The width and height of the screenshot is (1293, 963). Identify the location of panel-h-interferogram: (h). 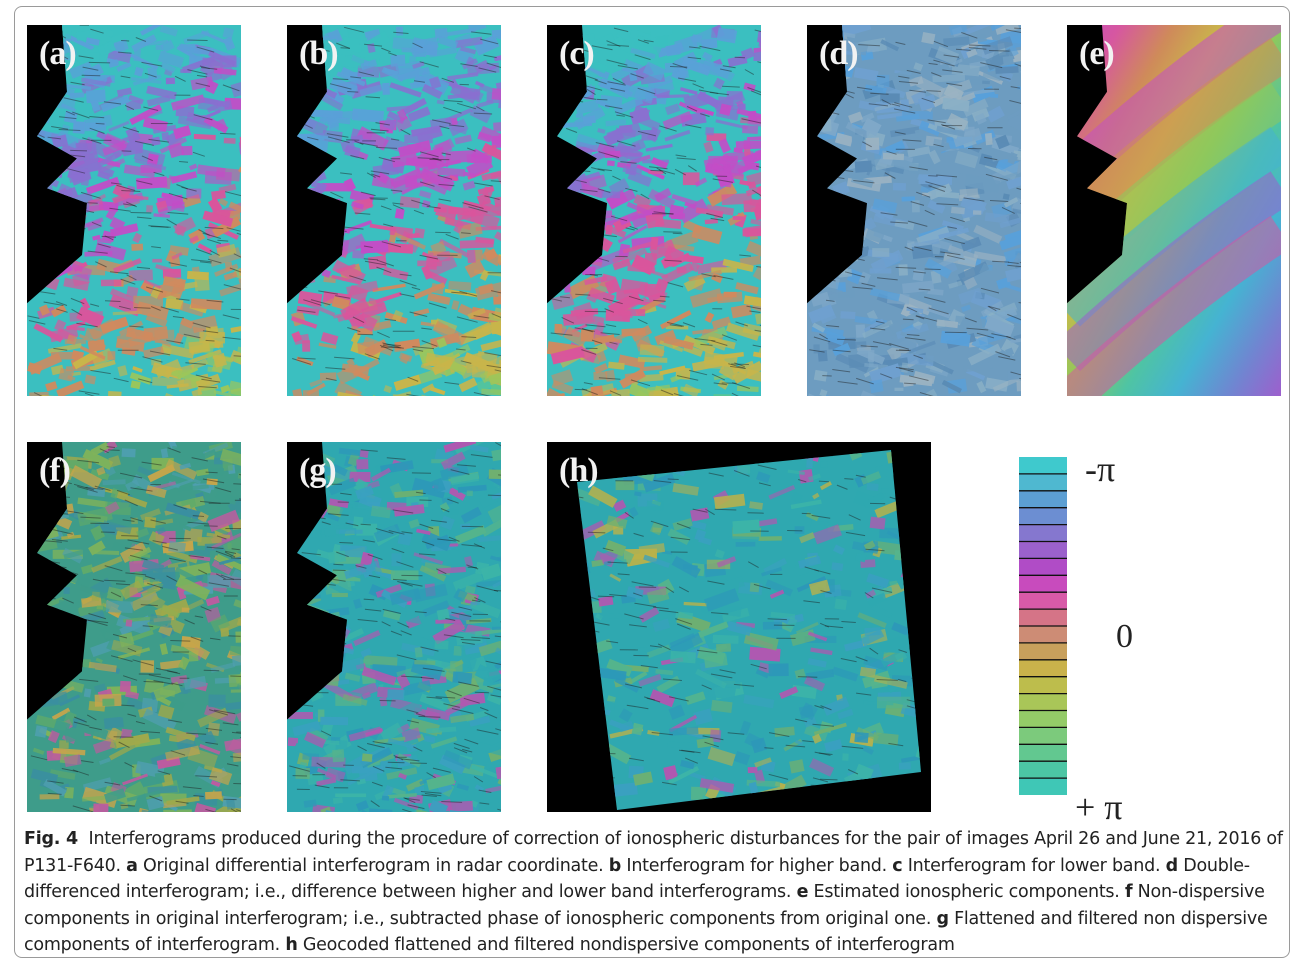
(739, 627).